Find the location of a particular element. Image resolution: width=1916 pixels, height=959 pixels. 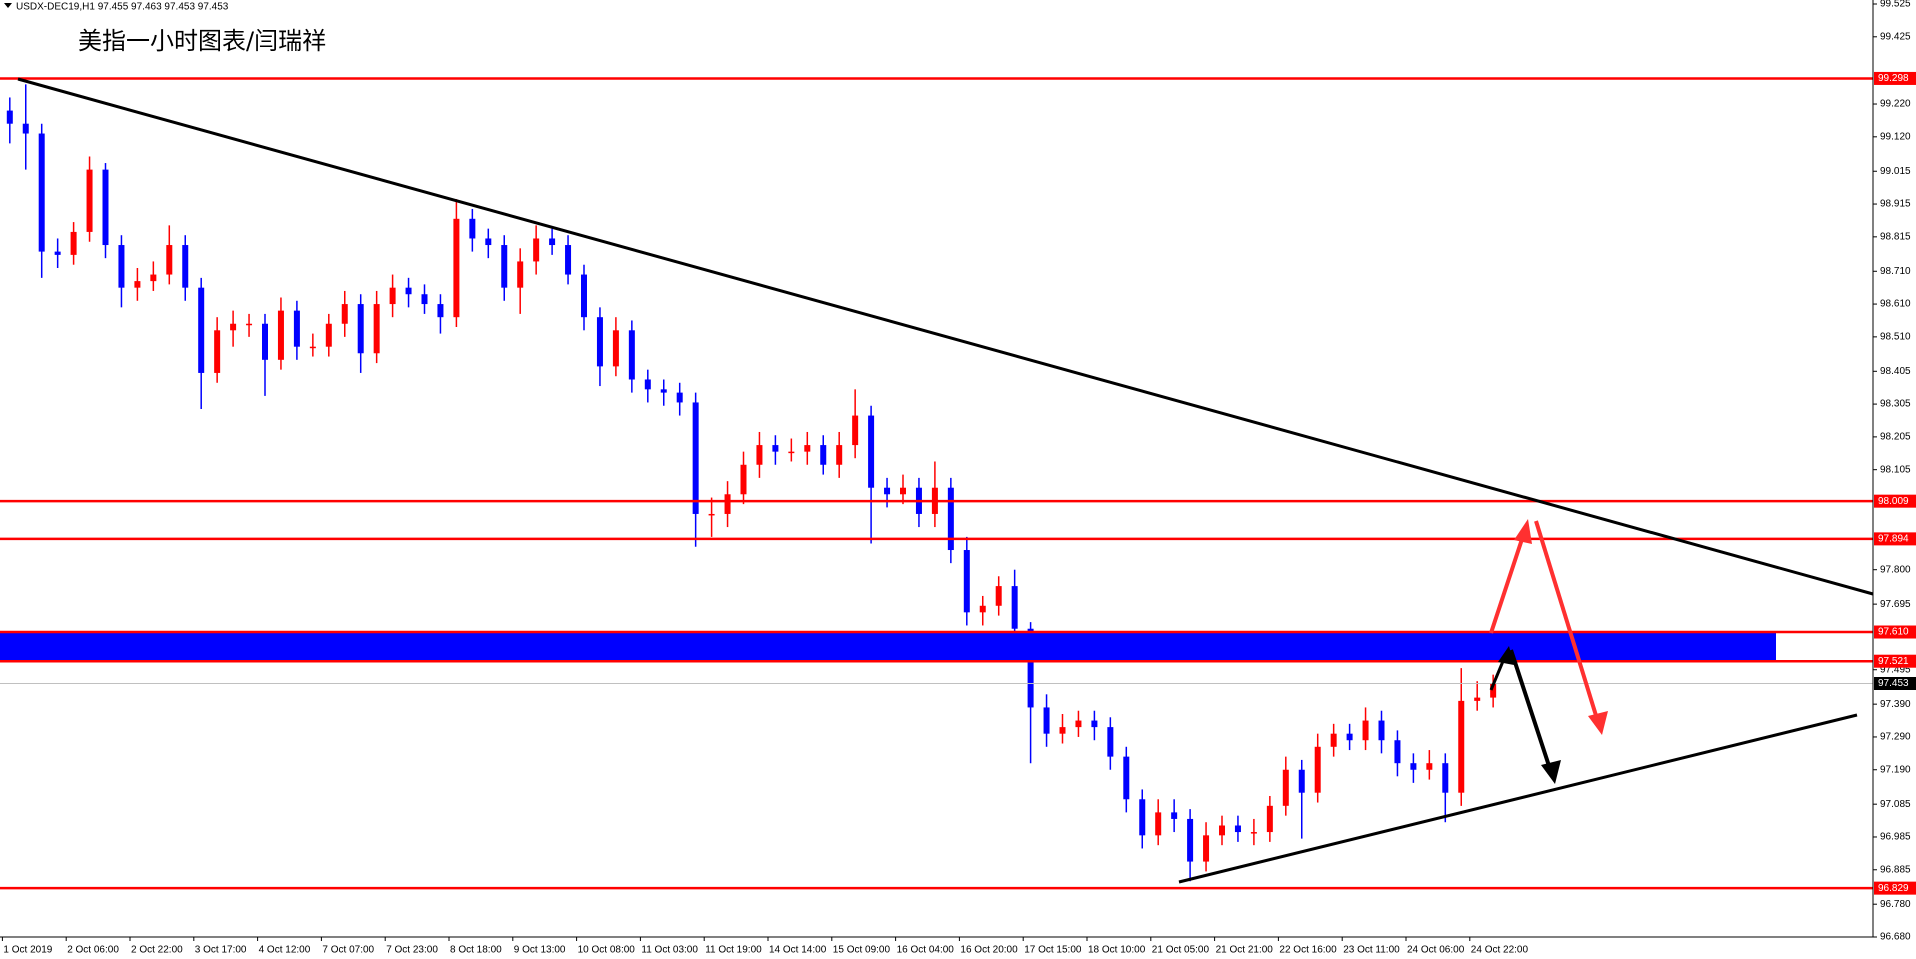

x-tick-label: 16 Oct 20:00 is located at coordinates (989, 950).